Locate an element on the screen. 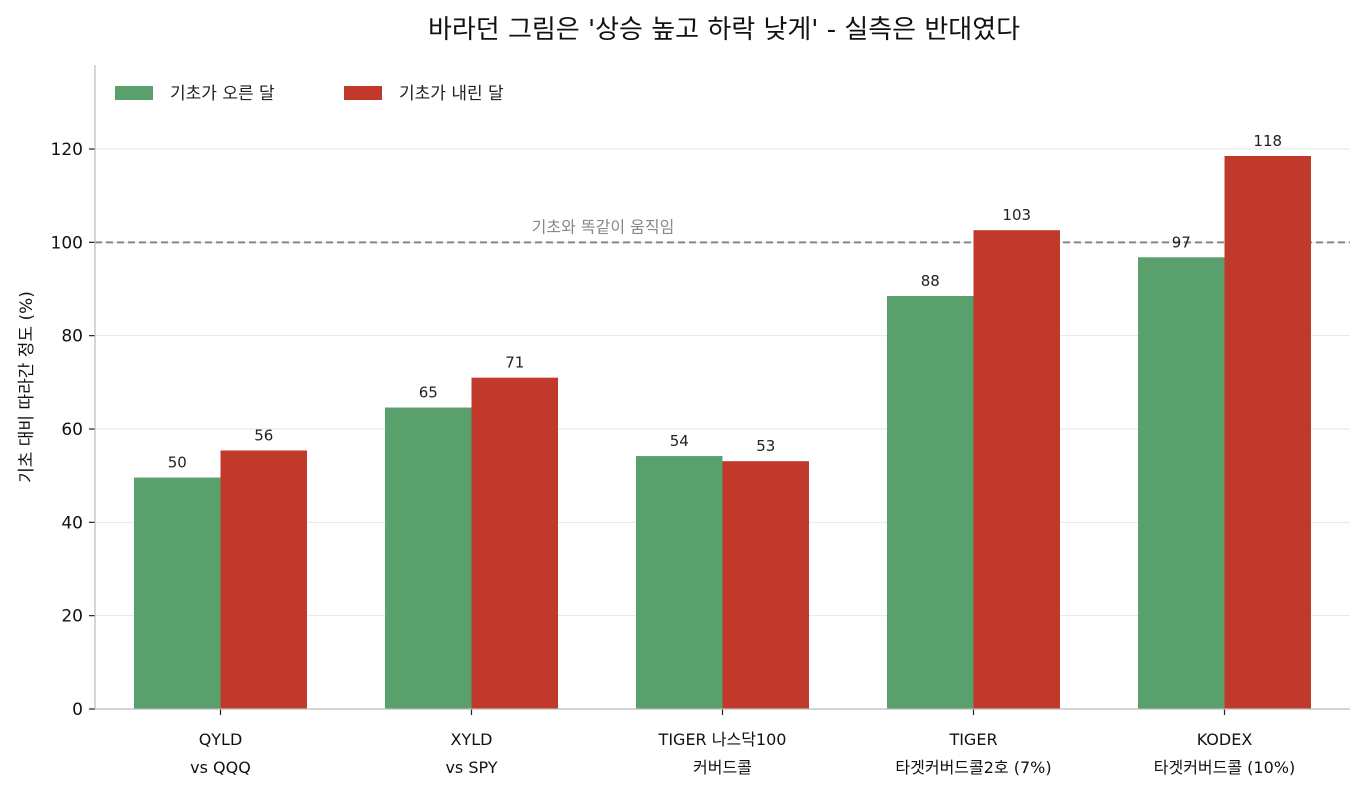  data-label: 88 is located at coordinates (930, 281).